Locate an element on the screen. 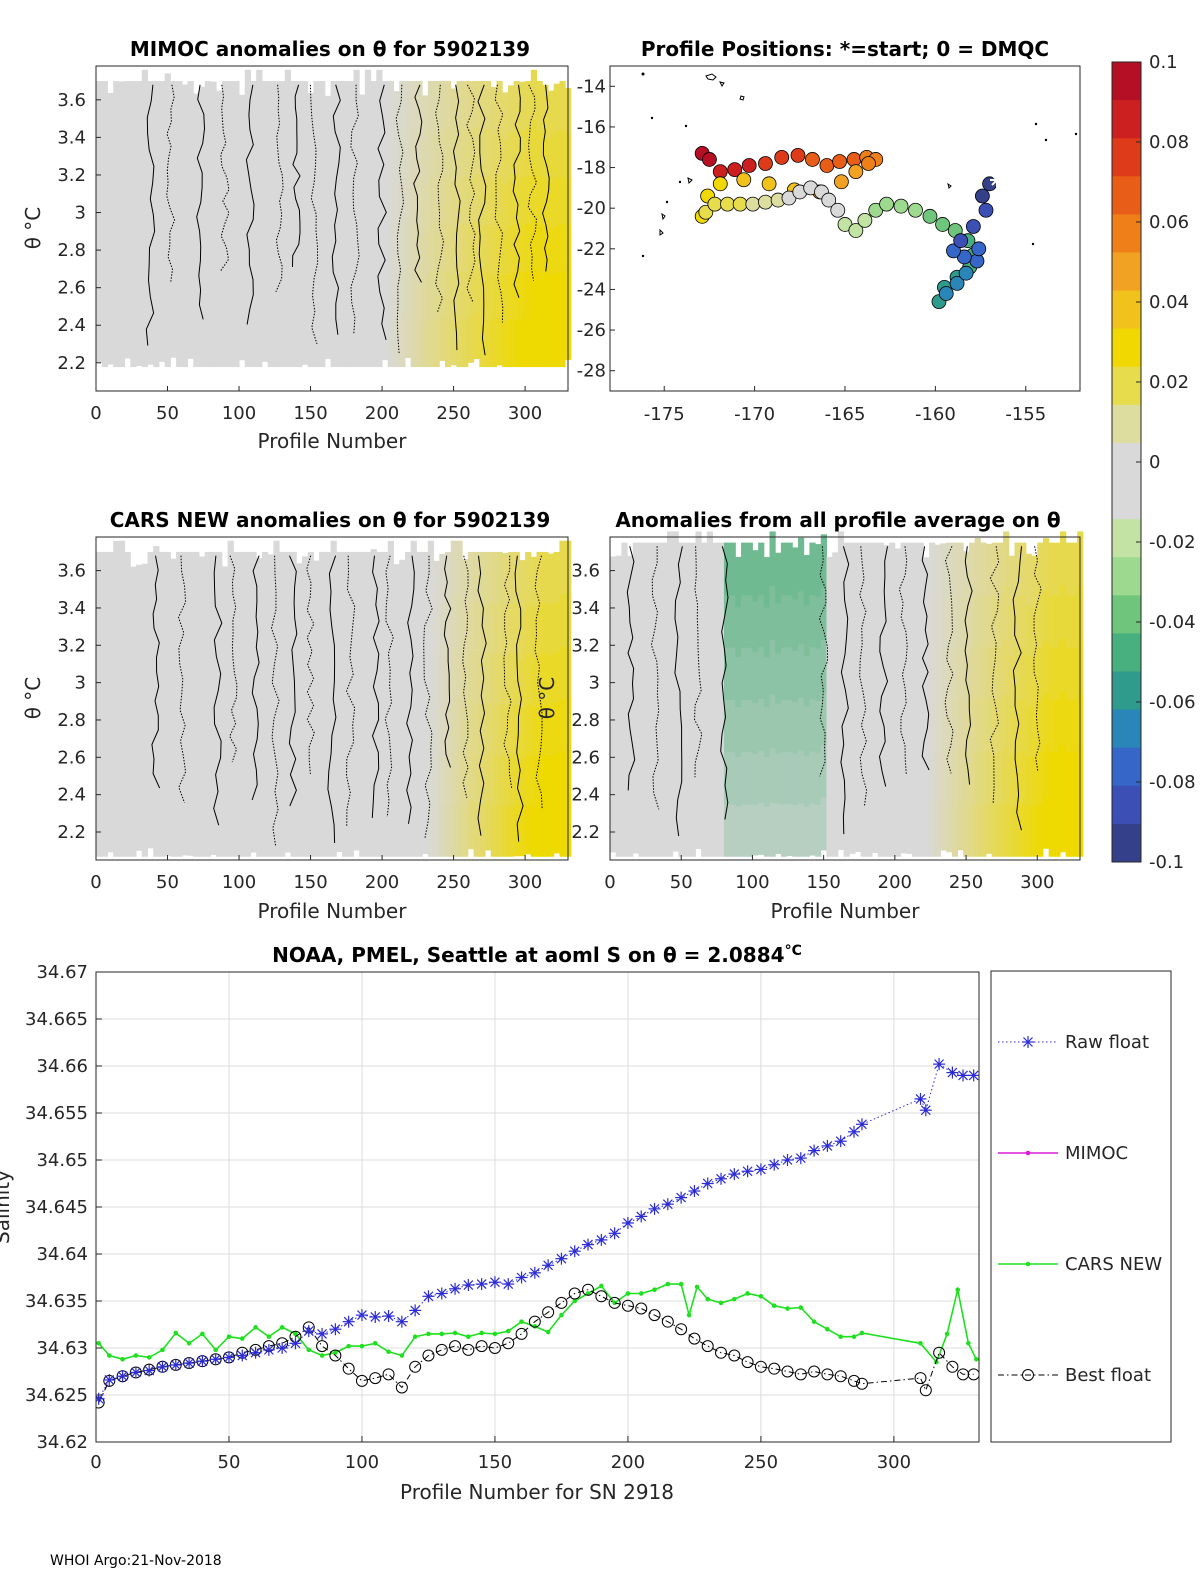 The width and height of the screenshot is (1200, 1575). mimoc-anomaly-field is located at coordinates (334, 218).